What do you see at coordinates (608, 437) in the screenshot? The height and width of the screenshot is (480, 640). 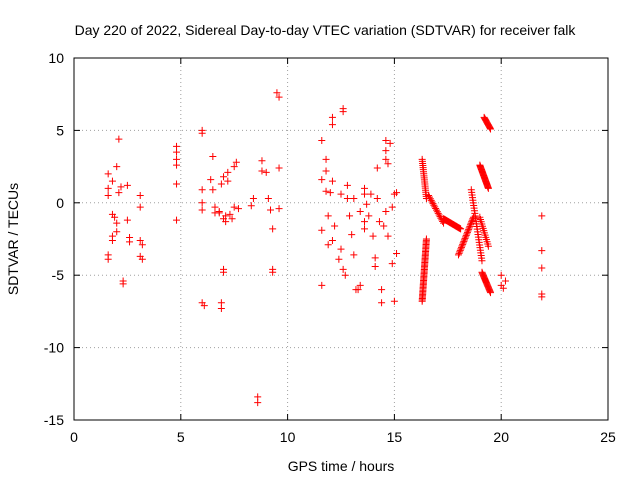 I see `x-tick-label: 25` at bounding box center [608, 437].